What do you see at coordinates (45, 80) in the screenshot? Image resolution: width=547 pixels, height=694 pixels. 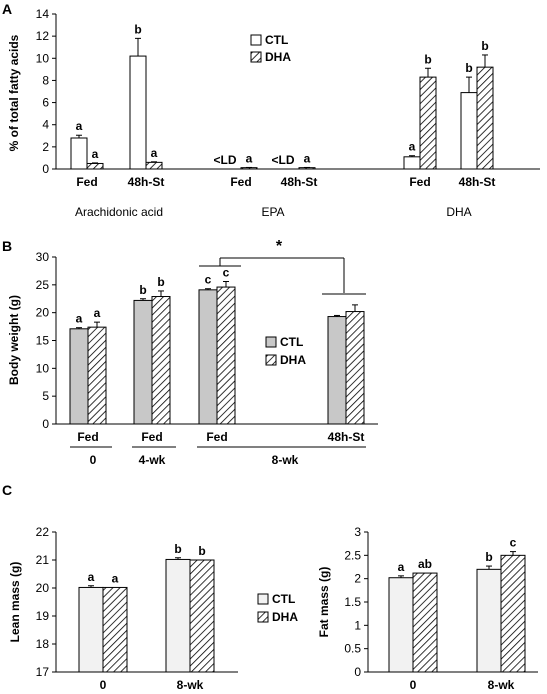 I see `panel-a-y-tick-label: 8` at bounding box center [45, 80].